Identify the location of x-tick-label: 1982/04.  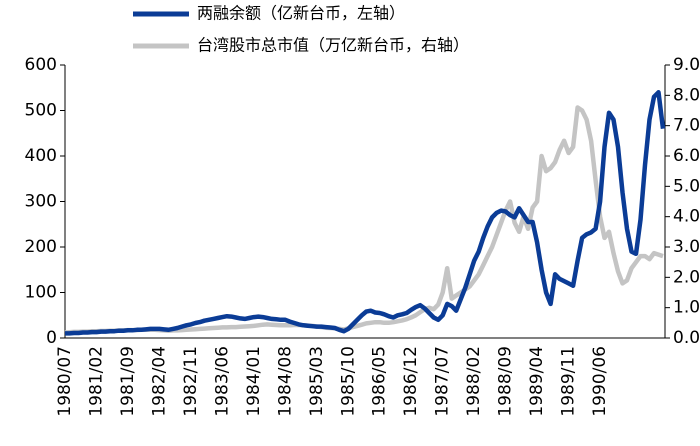
(159, 381).